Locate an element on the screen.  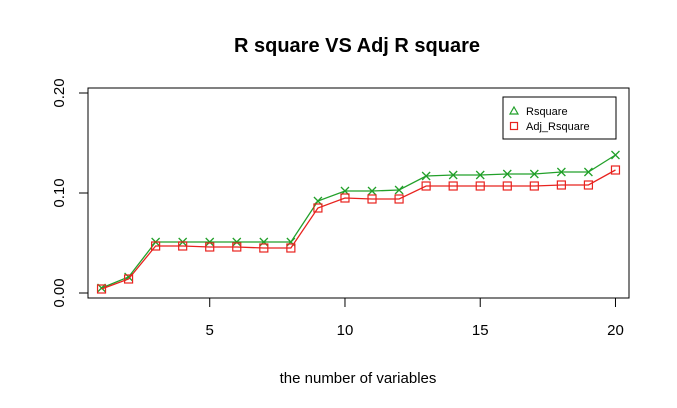
y-tick-label: 0.10 is located at coordinates (59, 192).